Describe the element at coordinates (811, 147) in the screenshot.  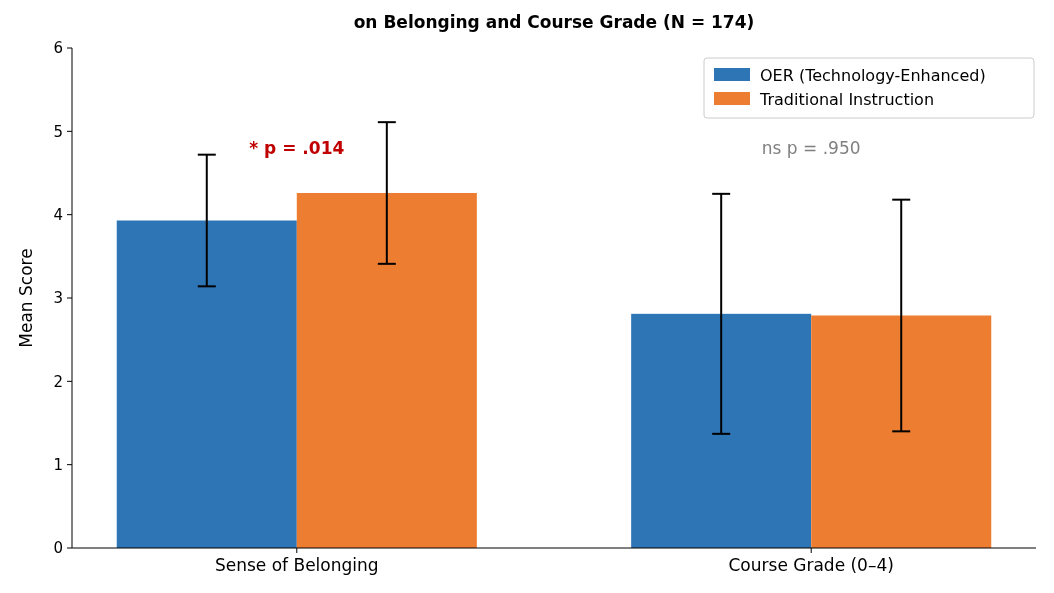
I see `annotation: ns p = .950` at that location.